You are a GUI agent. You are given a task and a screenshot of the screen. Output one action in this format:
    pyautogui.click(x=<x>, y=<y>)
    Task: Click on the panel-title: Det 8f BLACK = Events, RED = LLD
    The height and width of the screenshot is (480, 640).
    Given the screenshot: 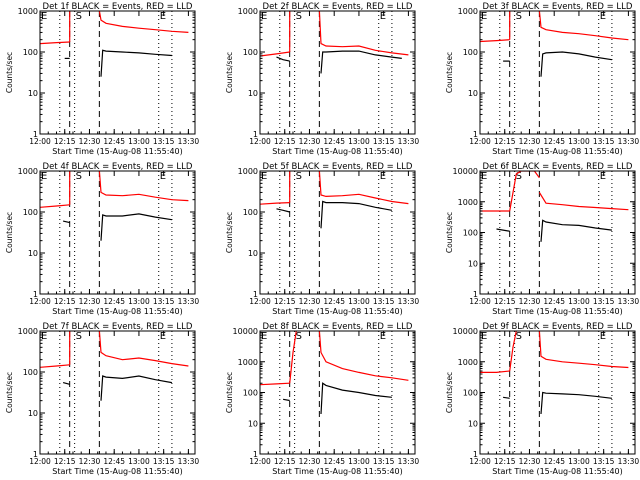 What is the action you would take?
    pyautogui.click(x=338, y=327)
    